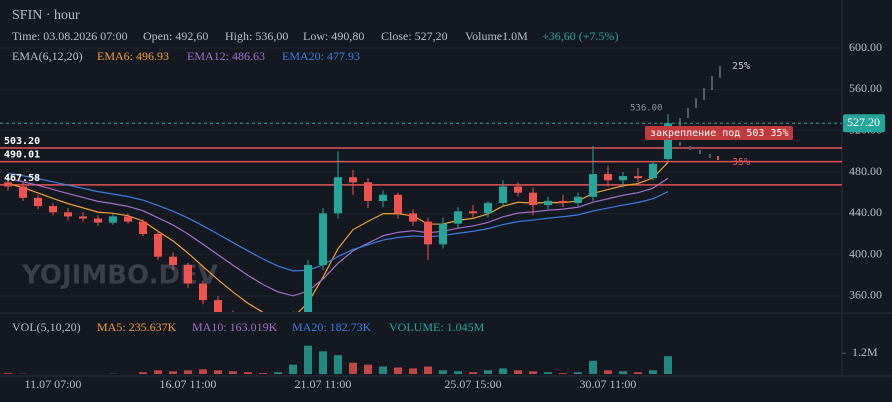 Image resolution: width=892 pixels, height=402 pixels. I want to click on x-tick-label: 30.07 11:00, so click(608, 384).